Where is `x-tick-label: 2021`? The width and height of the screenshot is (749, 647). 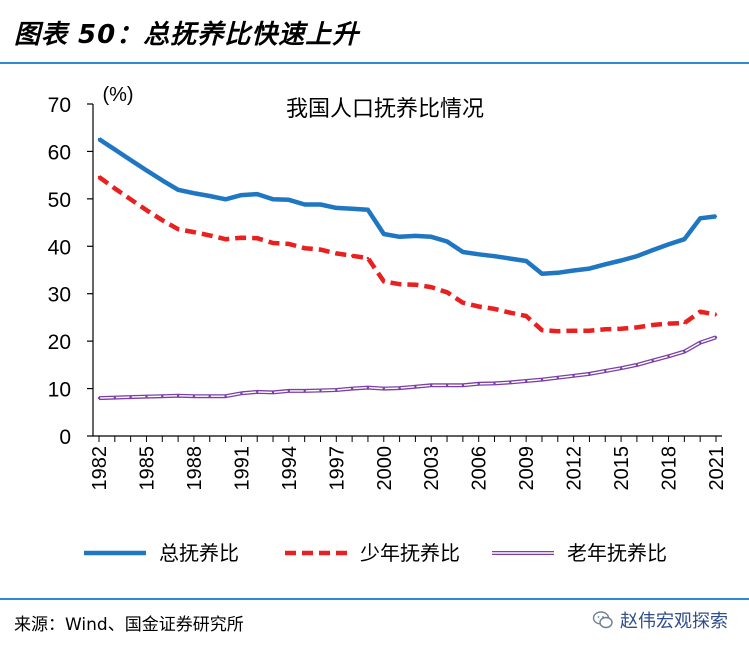 x-tick-label: 2021 is located at coordinates (717, 468).